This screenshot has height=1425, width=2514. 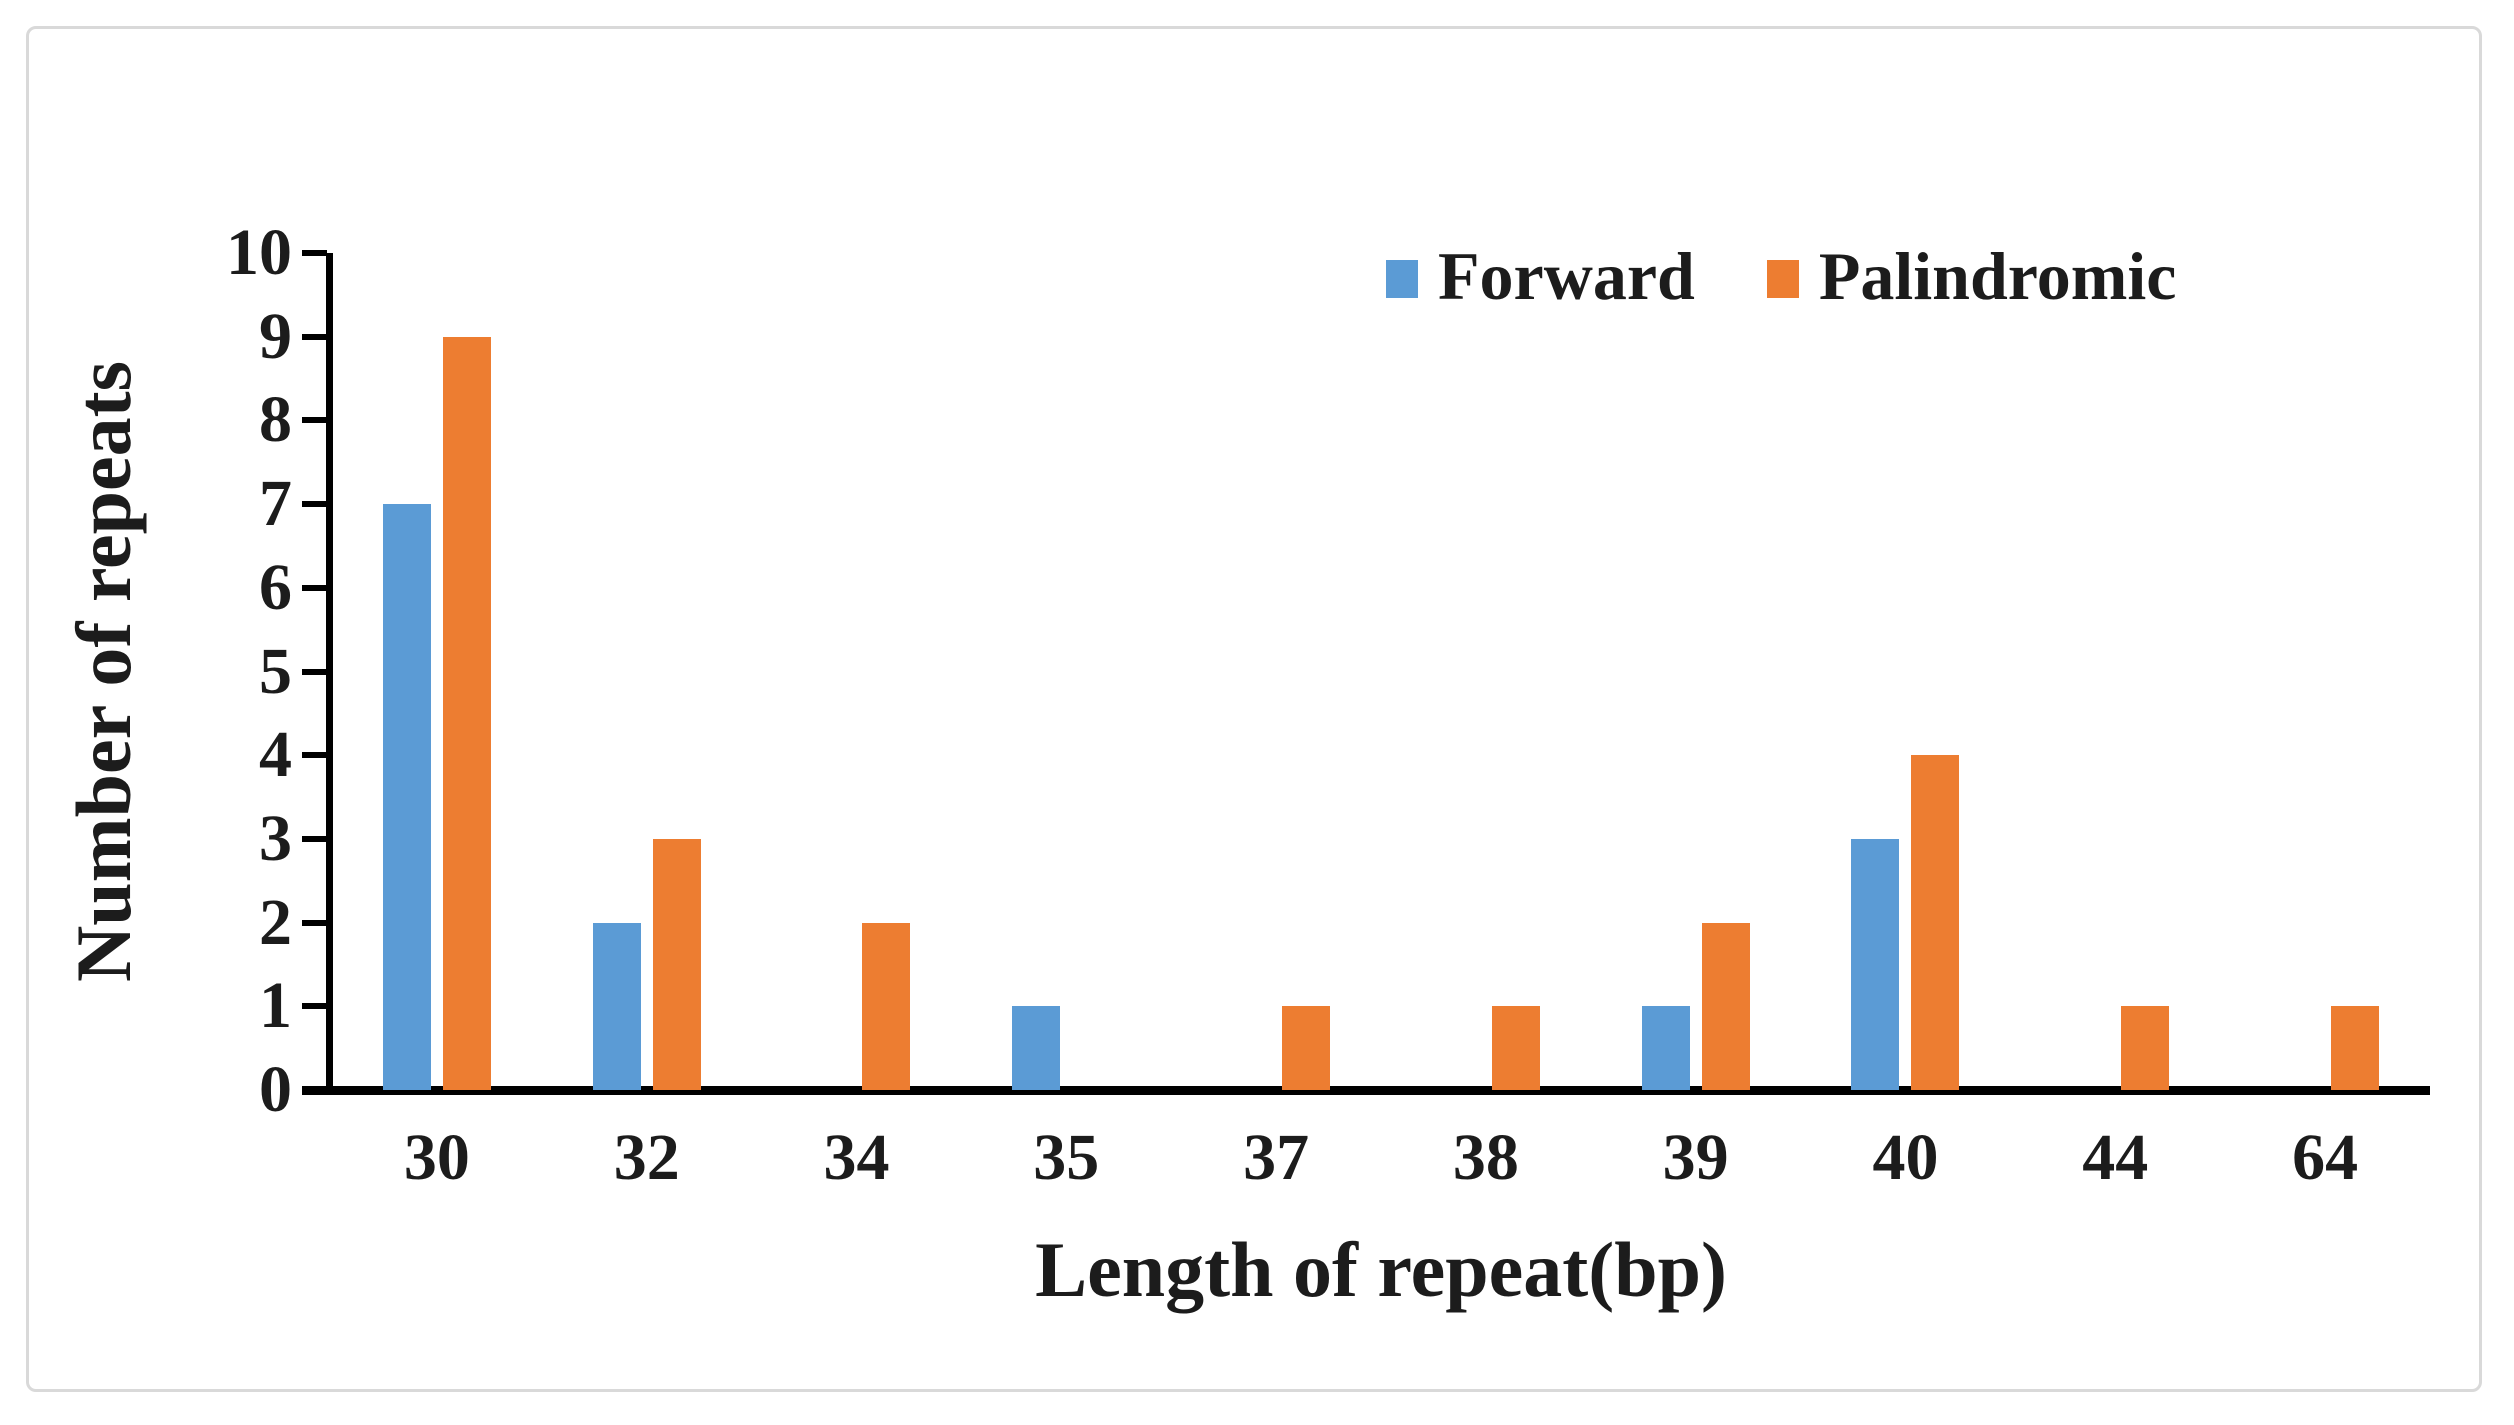 I want to click on x-tick-label: 40, so click(x=1905, y=1157).